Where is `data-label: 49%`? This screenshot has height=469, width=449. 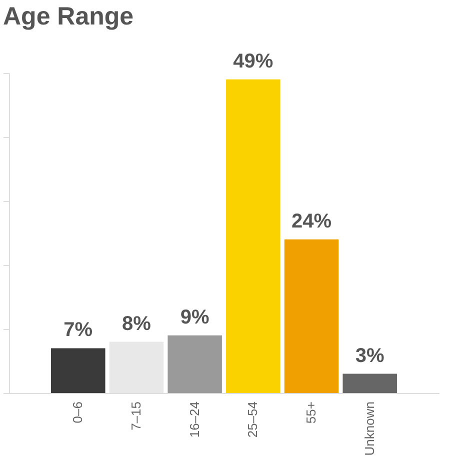 data-label: 49% is located at coordinates (253, 61).